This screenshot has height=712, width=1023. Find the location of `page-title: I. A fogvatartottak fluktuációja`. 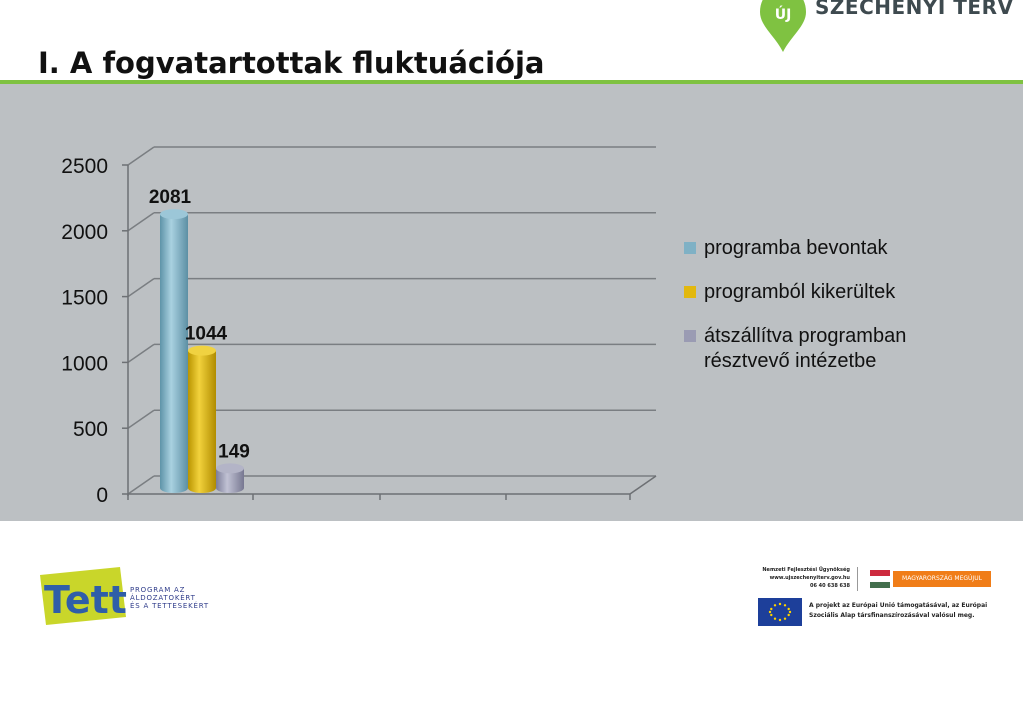

page-title: I. A fogvatartottak fluktuációja is located at coordinates (291, 63).